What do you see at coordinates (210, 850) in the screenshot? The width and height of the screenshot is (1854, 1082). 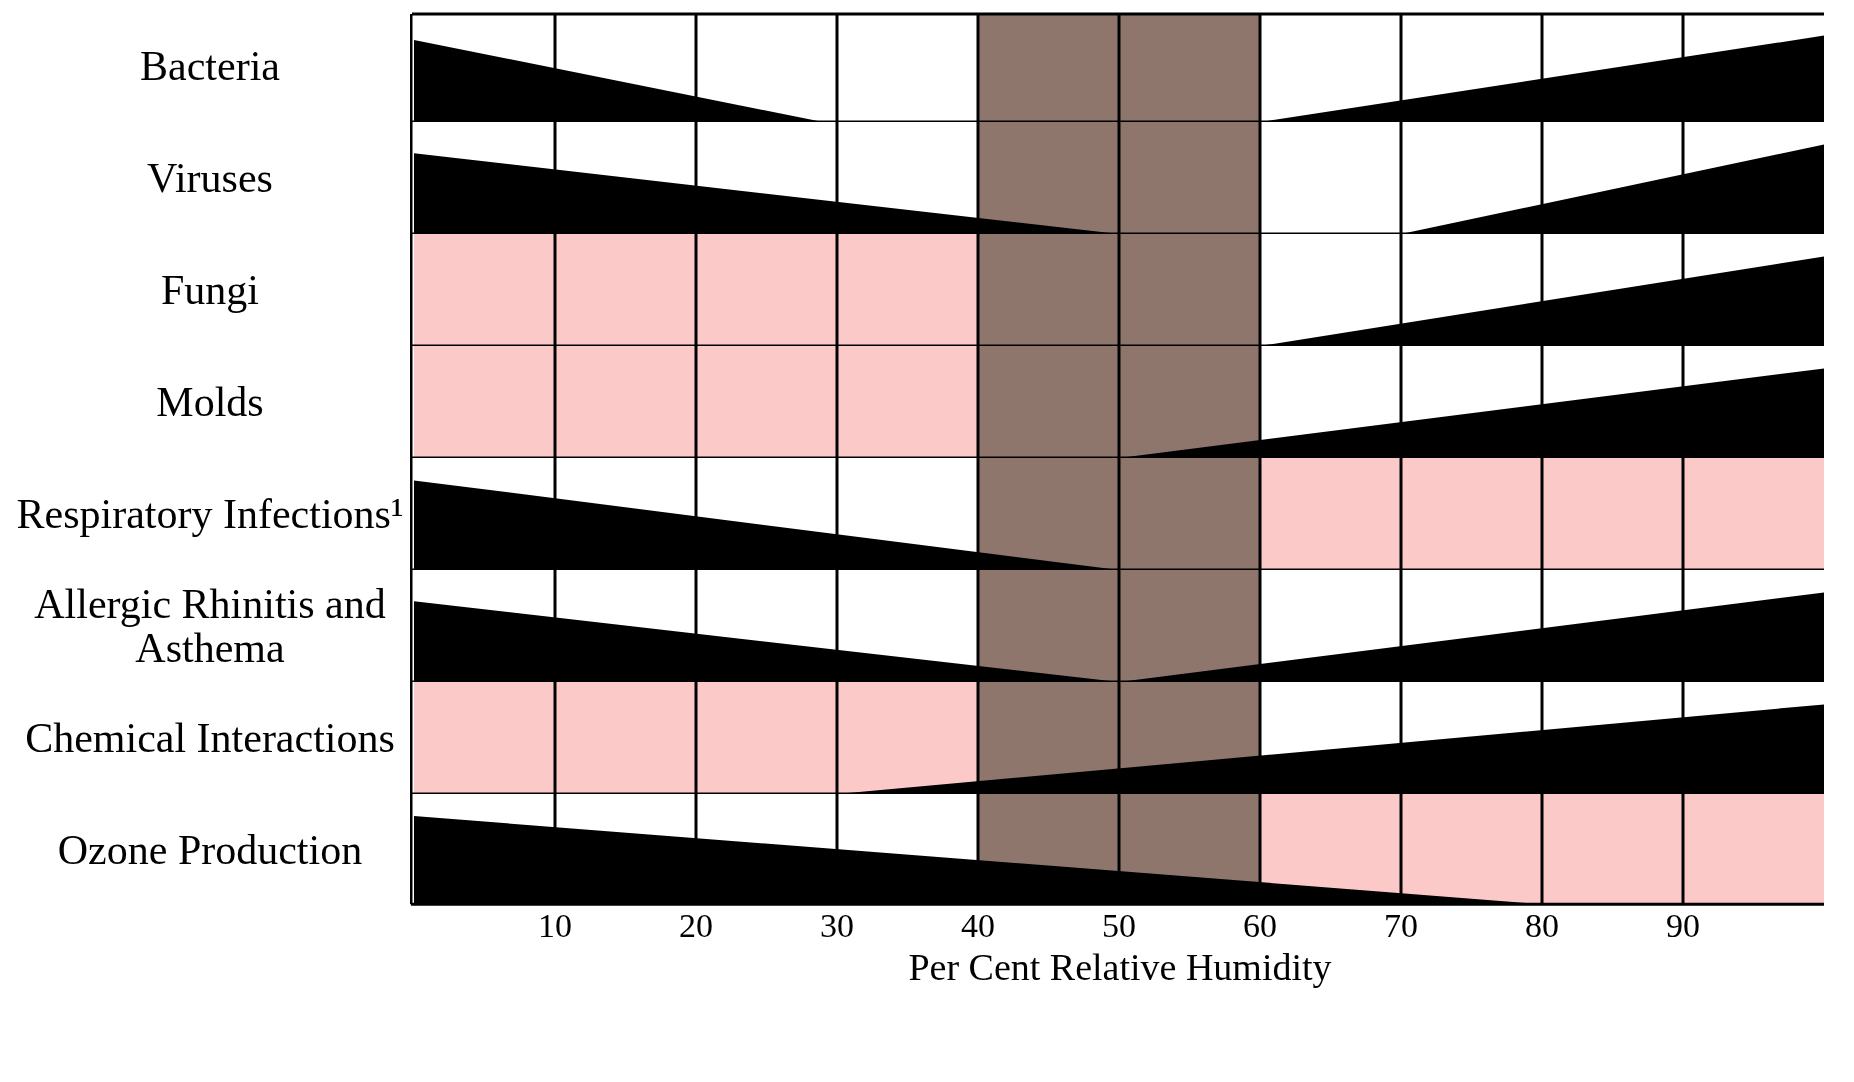 I see `y-axis-title: Ozone Production` at bounding box center [210, 850].